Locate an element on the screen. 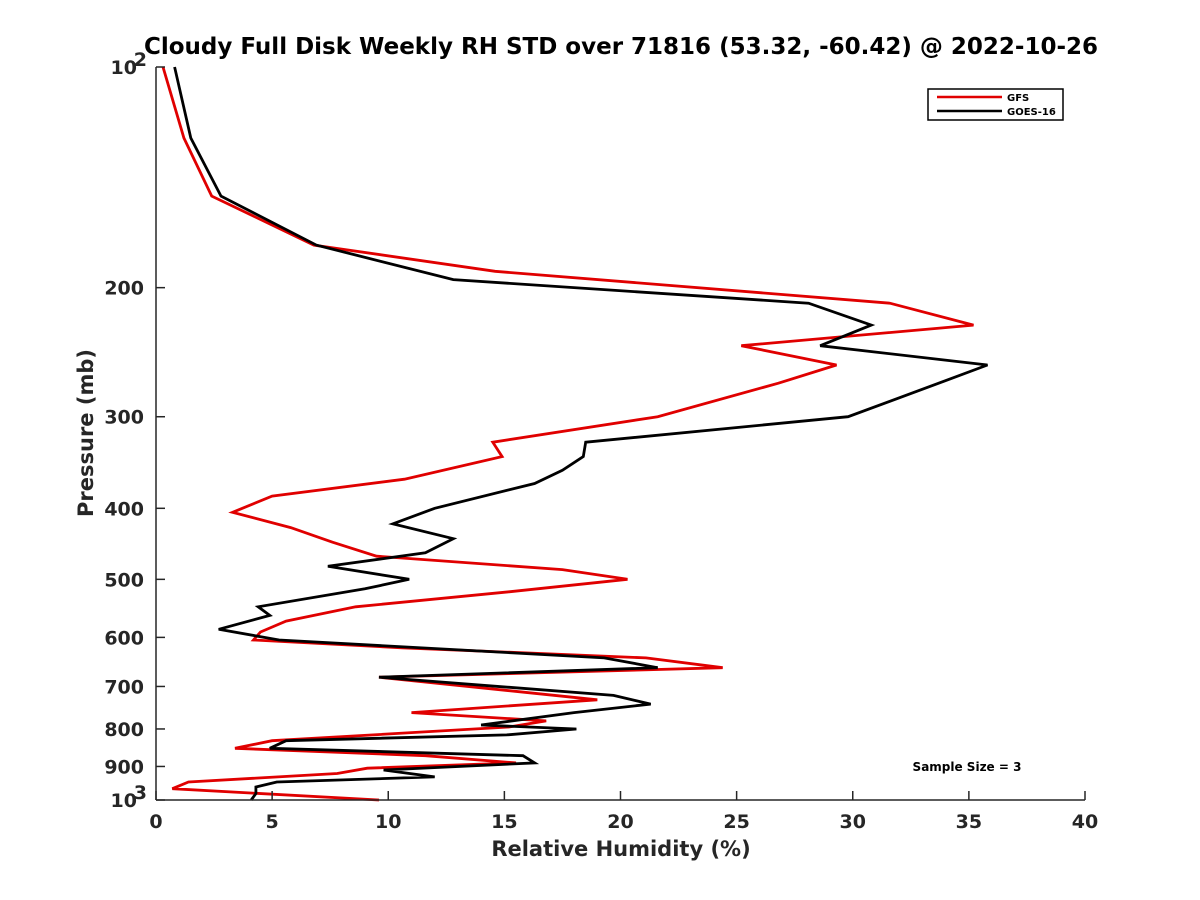  x-tick-label: 5 is located at coordinates (272, 822).